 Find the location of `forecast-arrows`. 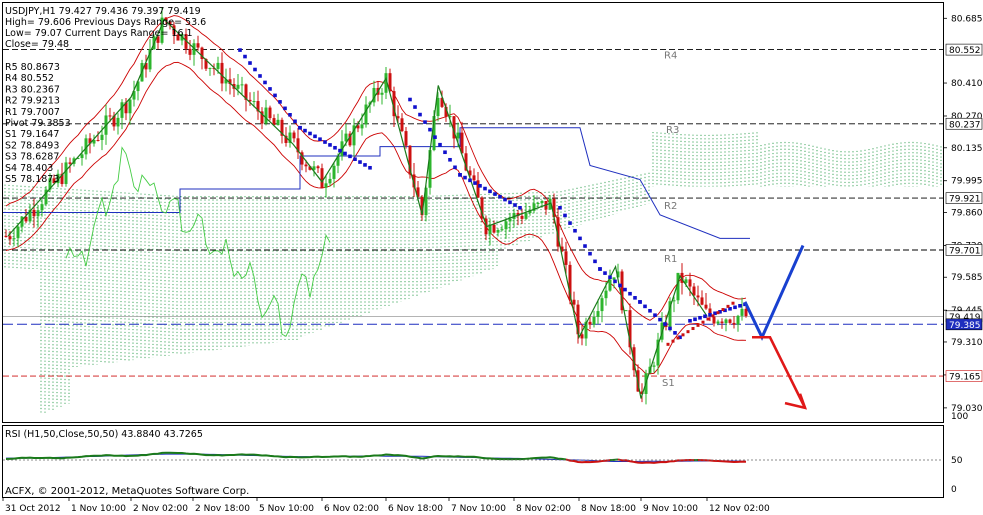

forecast-arrows is located at coordinates (775, 327).